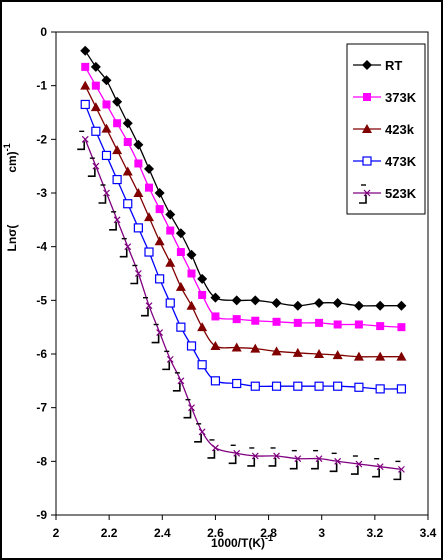 This screenshot has height=560, width=443. Describe the element at coordinates (269, 538) in the screenshot. I see `x-axis-label-sup: -1` at that location.